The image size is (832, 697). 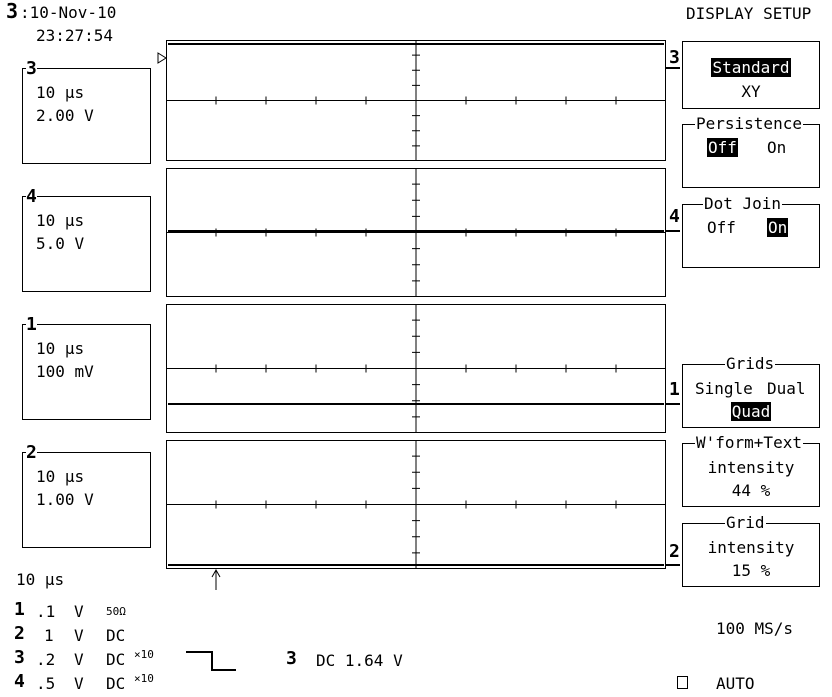 I want to click on menu-title: DISPLAY SETUP, so click(x=749, y=13).